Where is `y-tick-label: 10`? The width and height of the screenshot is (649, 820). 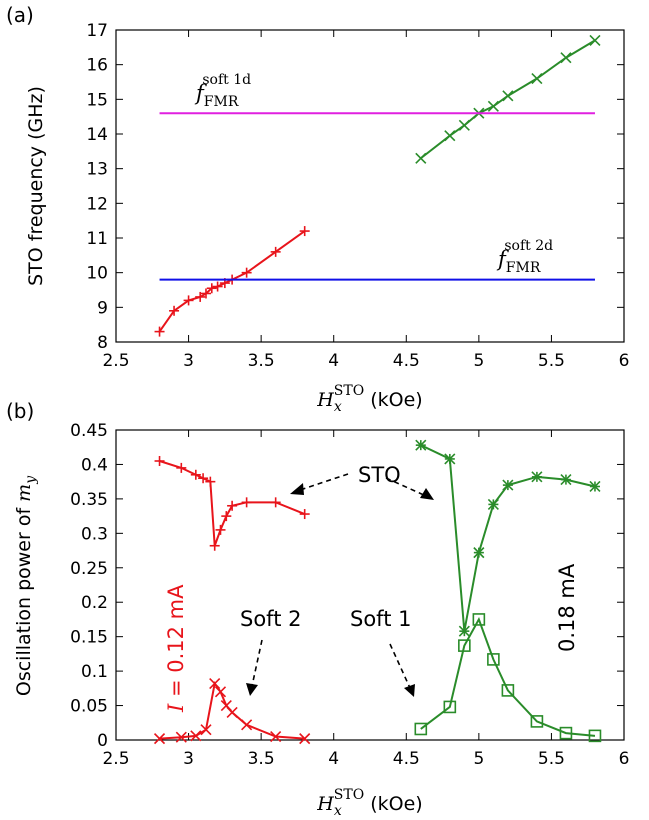
y-tick-label: 10 is located at coordinates (97, 274).